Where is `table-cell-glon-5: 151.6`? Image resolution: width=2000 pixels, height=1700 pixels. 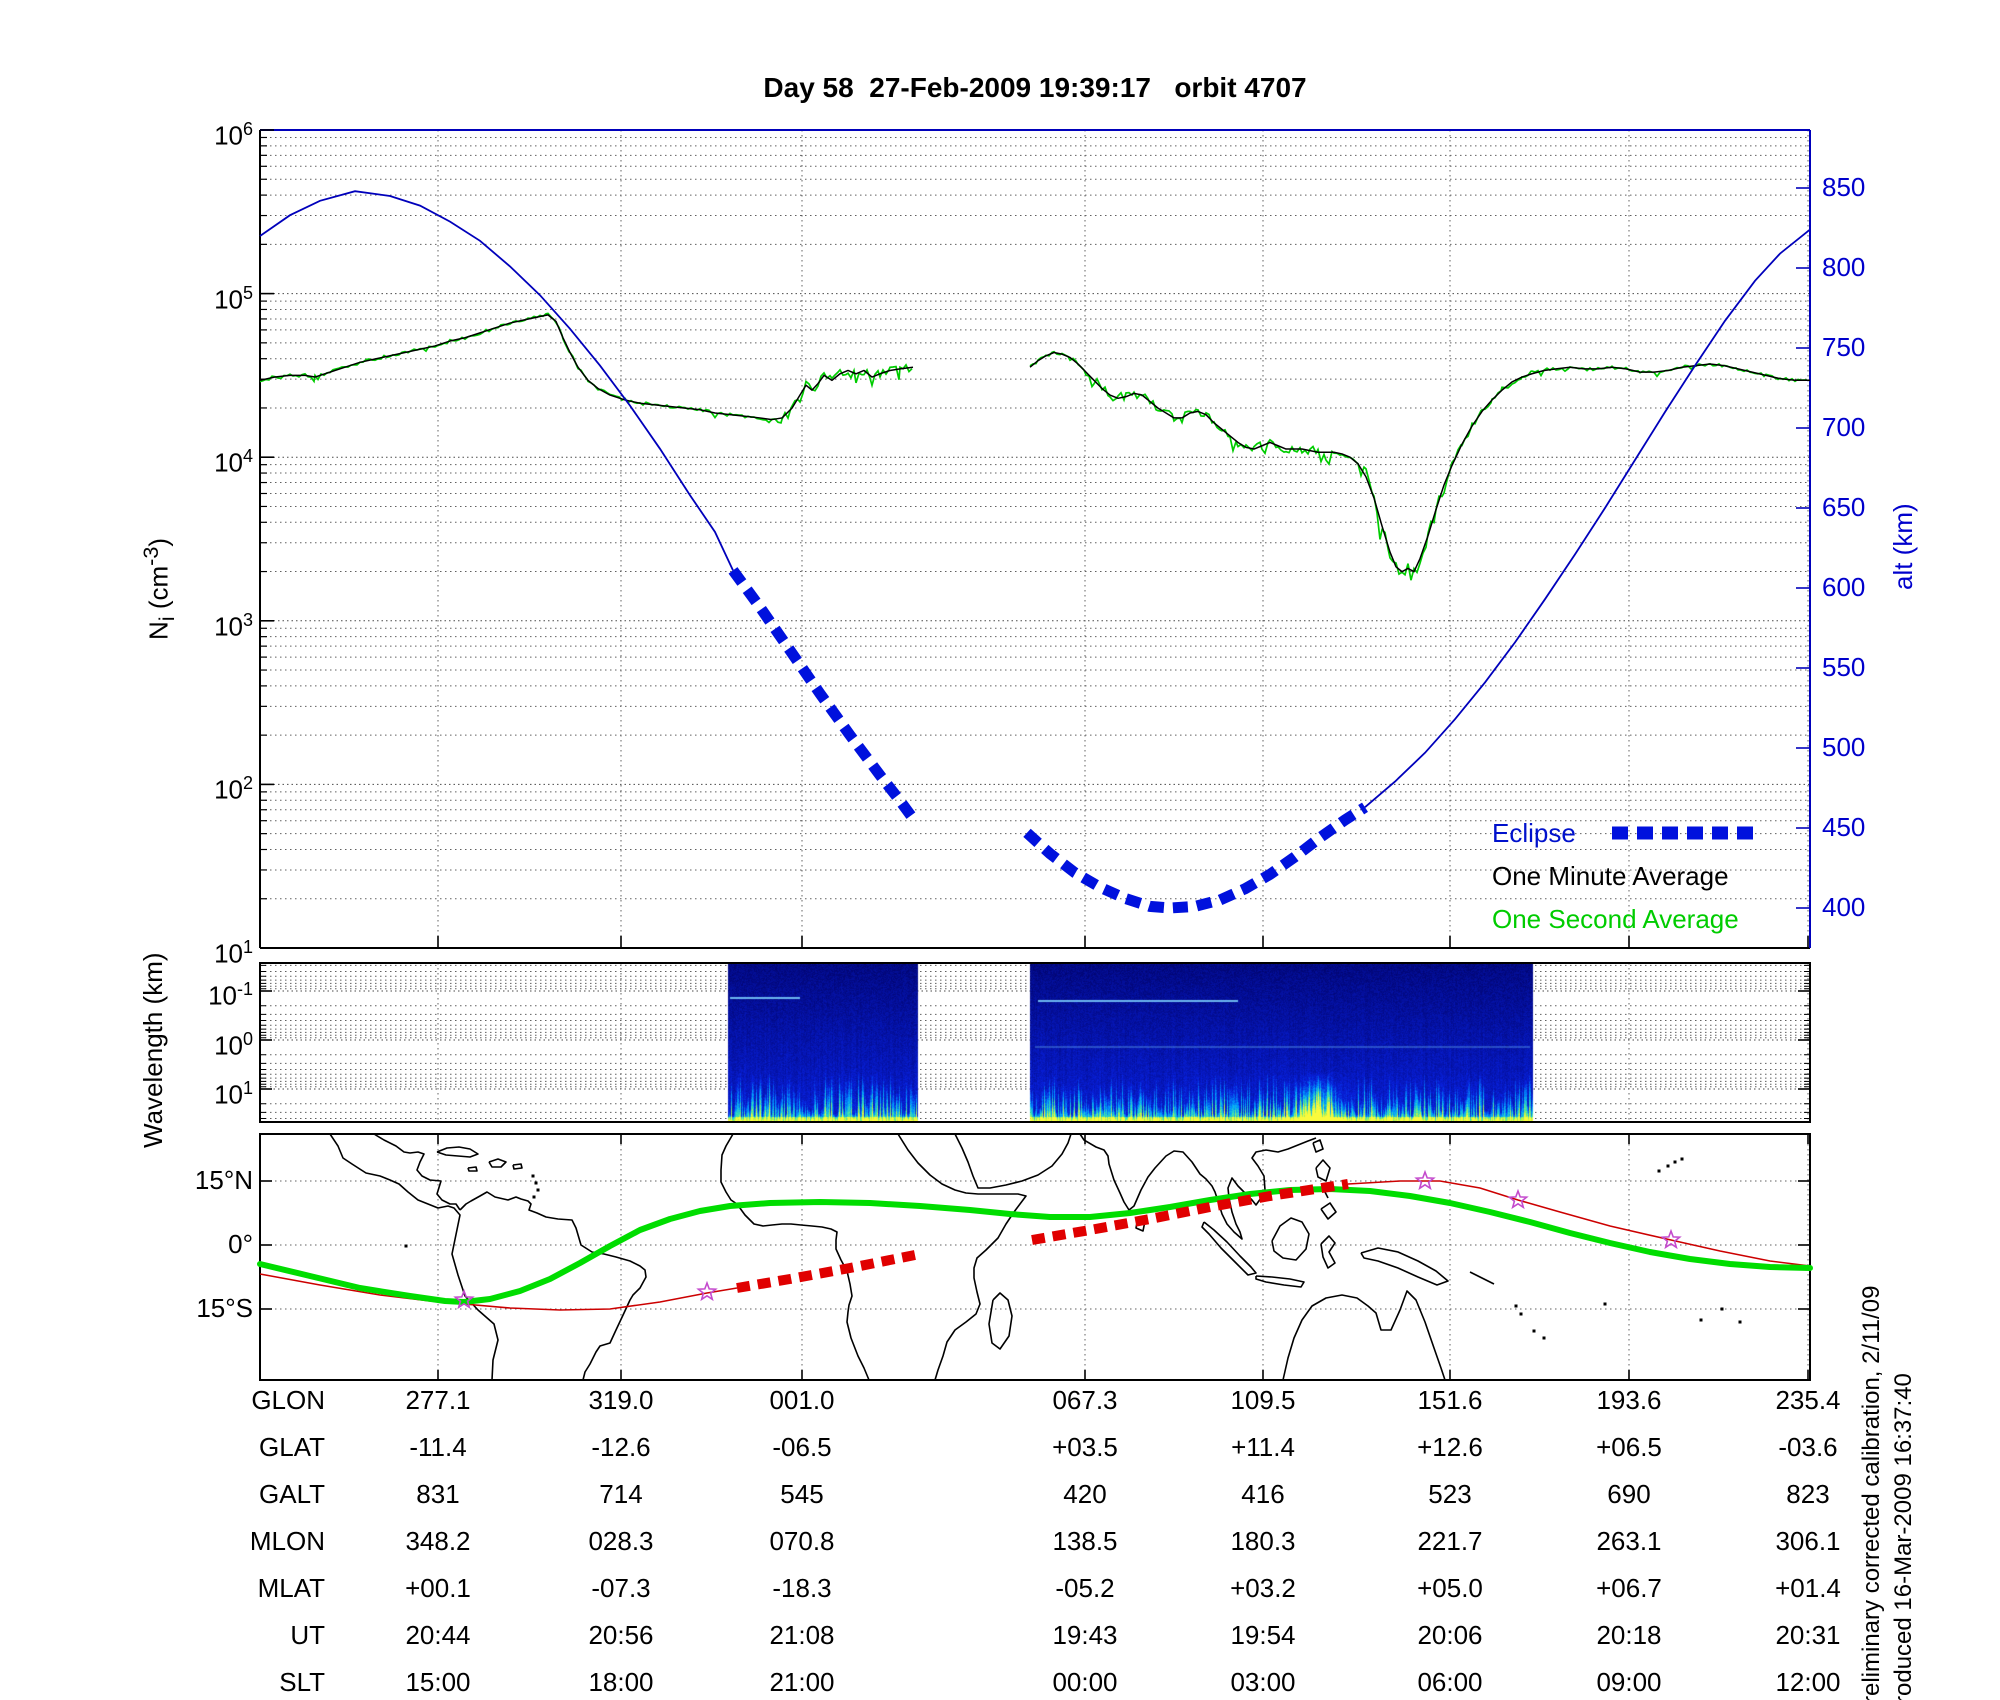 table-cell-glon-5: 151.6 is located at coordinates (1450, 1400).